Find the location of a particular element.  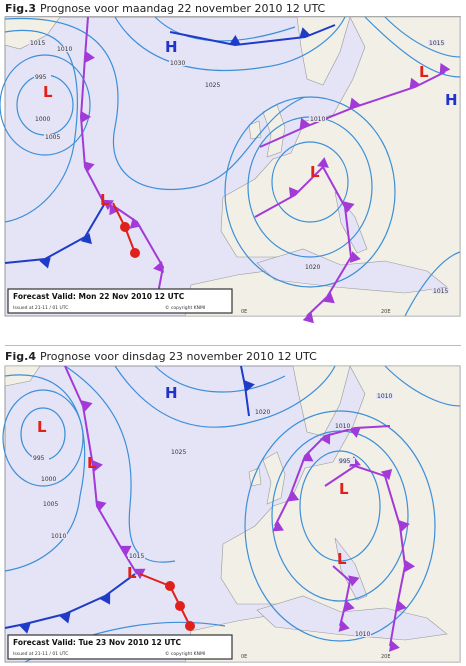

copyright: © copyright KNMI is located at coordinates (185, 653).